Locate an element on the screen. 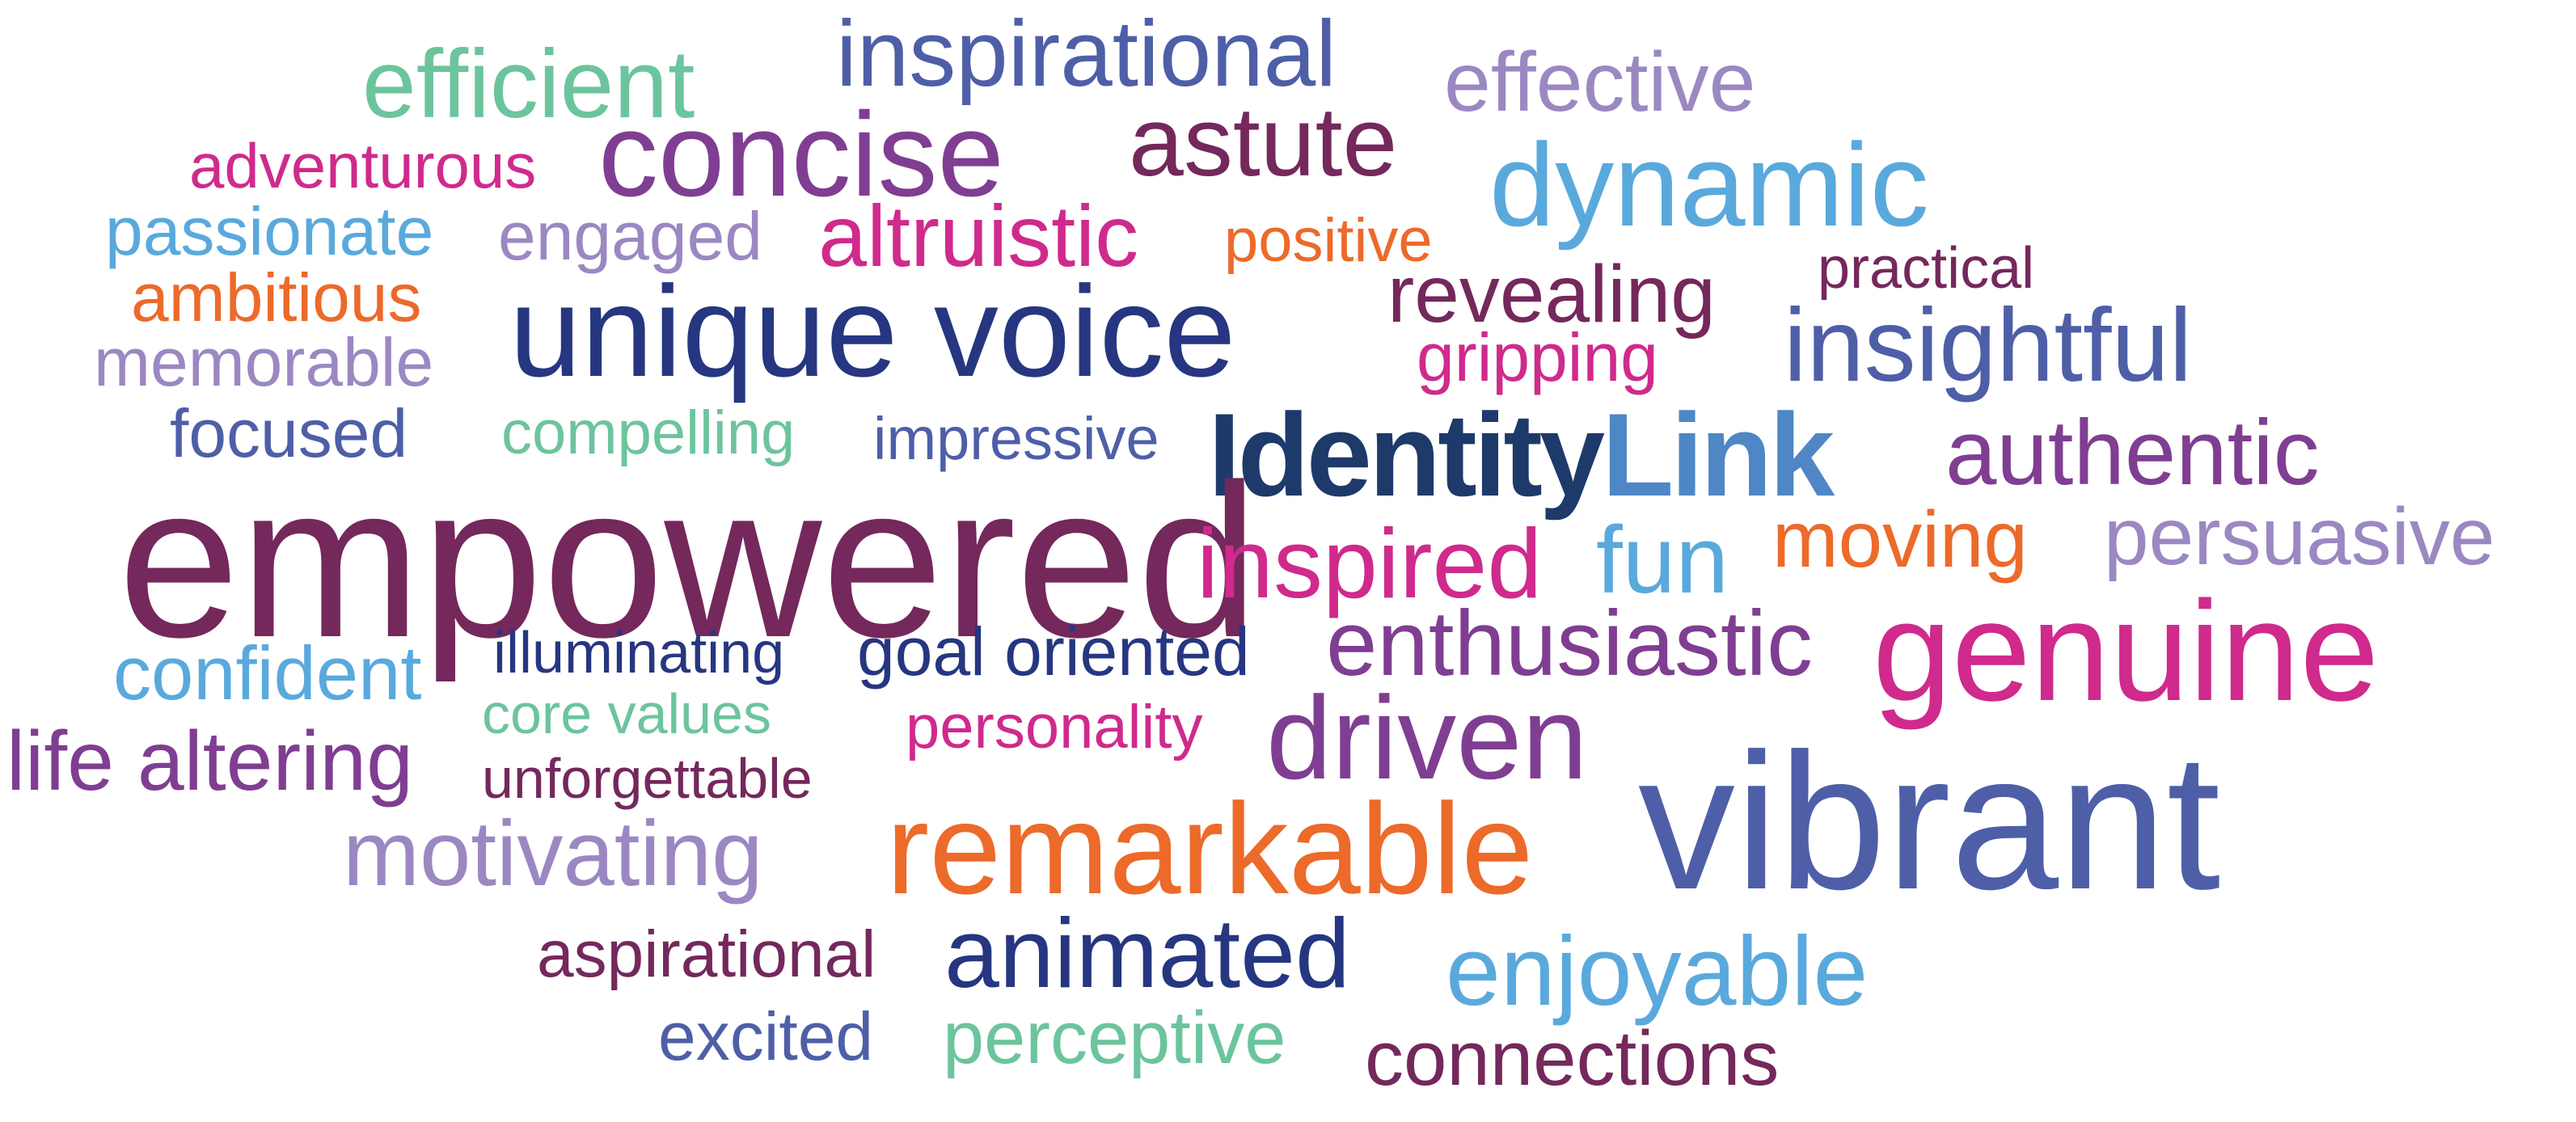  word-remarkable: remarkable is located at coordinates (1210, 848).